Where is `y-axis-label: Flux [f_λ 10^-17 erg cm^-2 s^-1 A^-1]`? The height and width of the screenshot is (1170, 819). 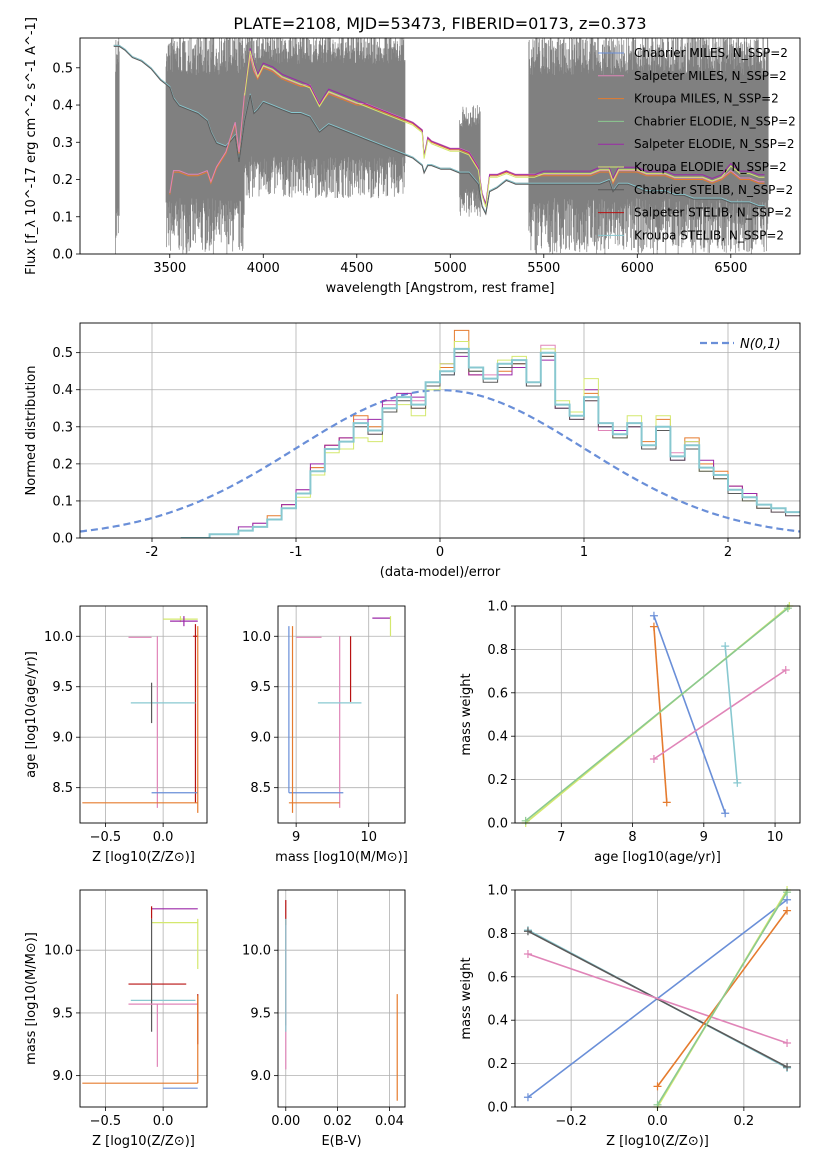 y-axis-label: Flux [f_λ 10^-17 erg cm^-2 s^-1 A^-1] is located at coordinates (31, 146).